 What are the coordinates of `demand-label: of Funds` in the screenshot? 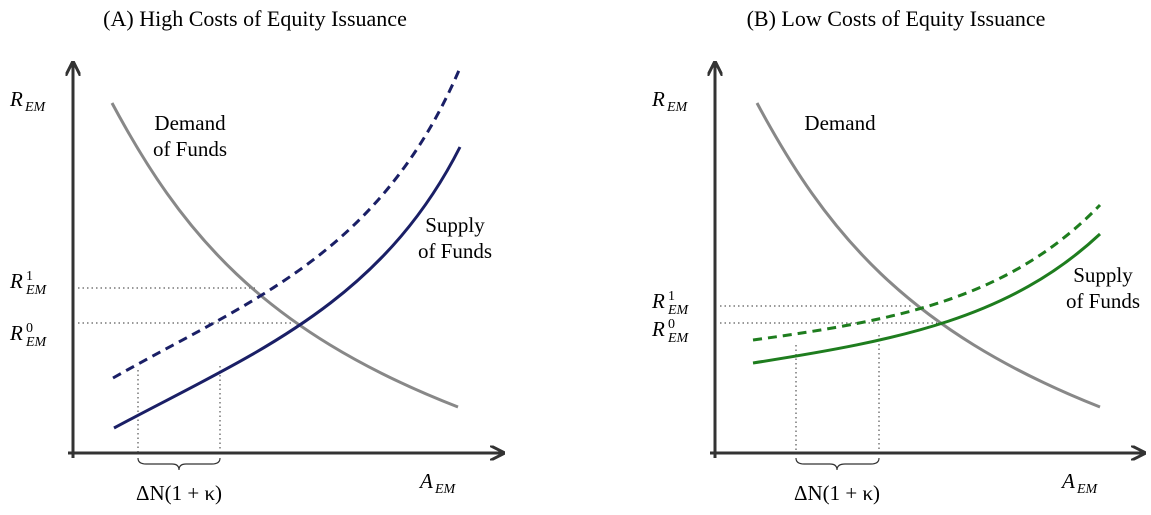 It's located at (190, 149).